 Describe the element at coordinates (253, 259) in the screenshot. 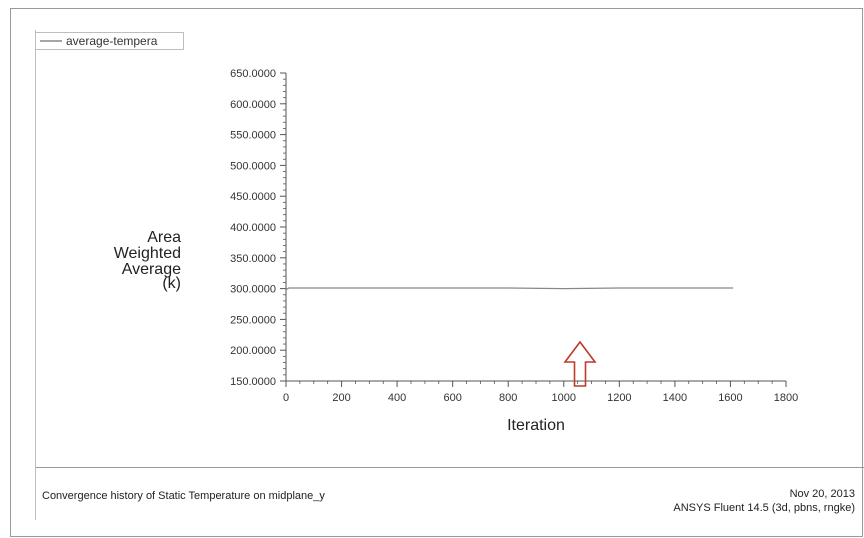

I see `y-tick-label: 350.0000` at that location.